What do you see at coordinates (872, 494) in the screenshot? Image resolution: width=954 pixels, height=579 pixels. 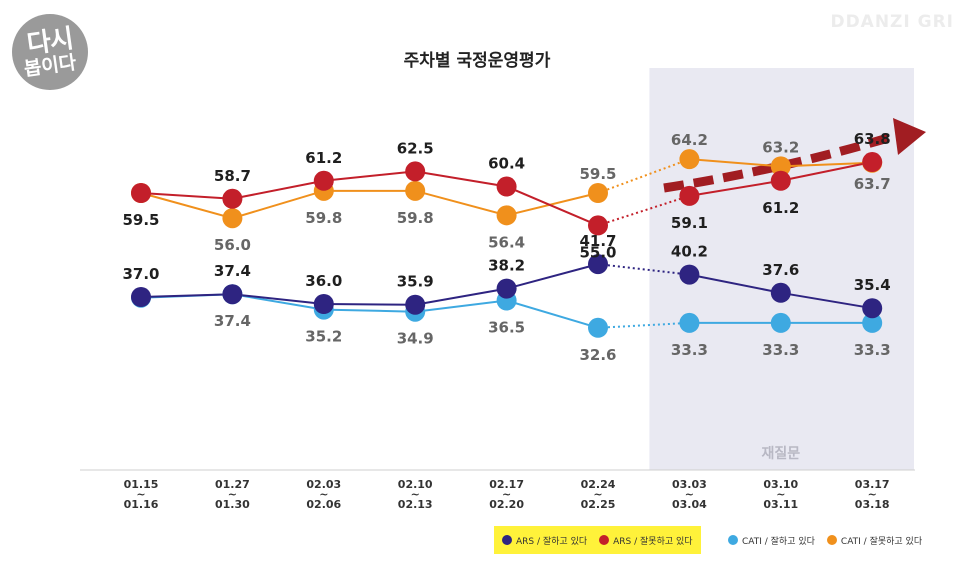 I see `x-tick-label-8: 03.17 ~03.18` at bounding box center [872, 494].